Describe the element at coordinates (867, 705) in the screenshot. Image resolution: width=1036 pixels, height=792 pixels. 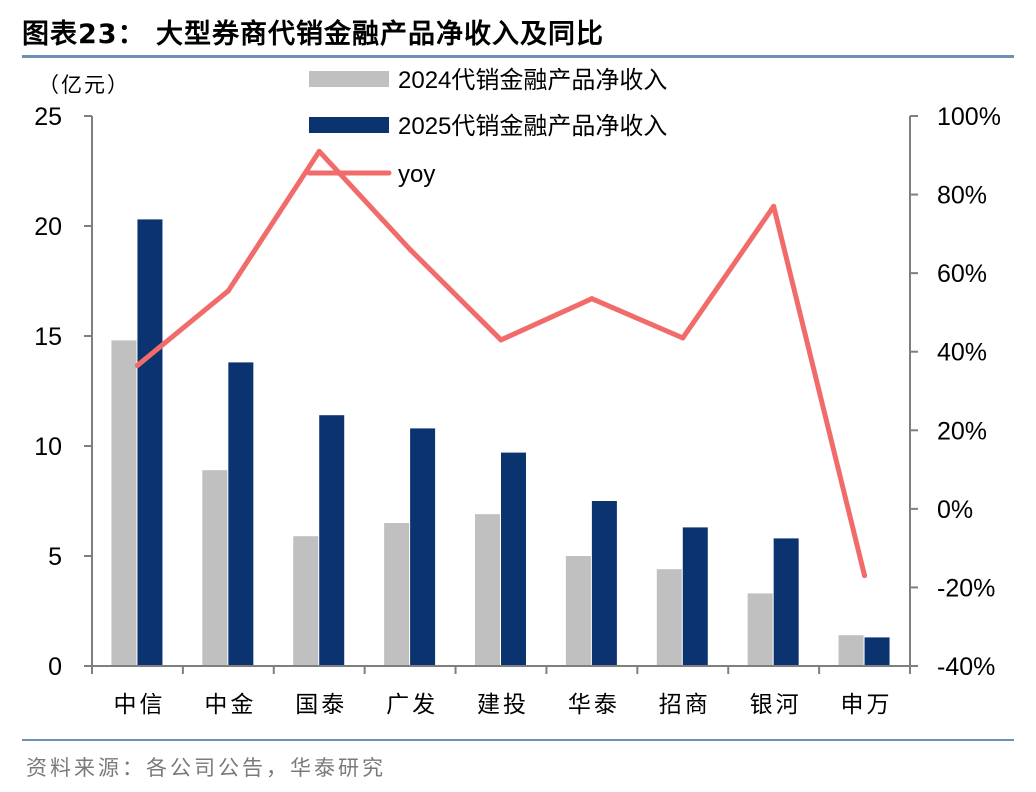
I see `x-tick-label: 申万` at that location.